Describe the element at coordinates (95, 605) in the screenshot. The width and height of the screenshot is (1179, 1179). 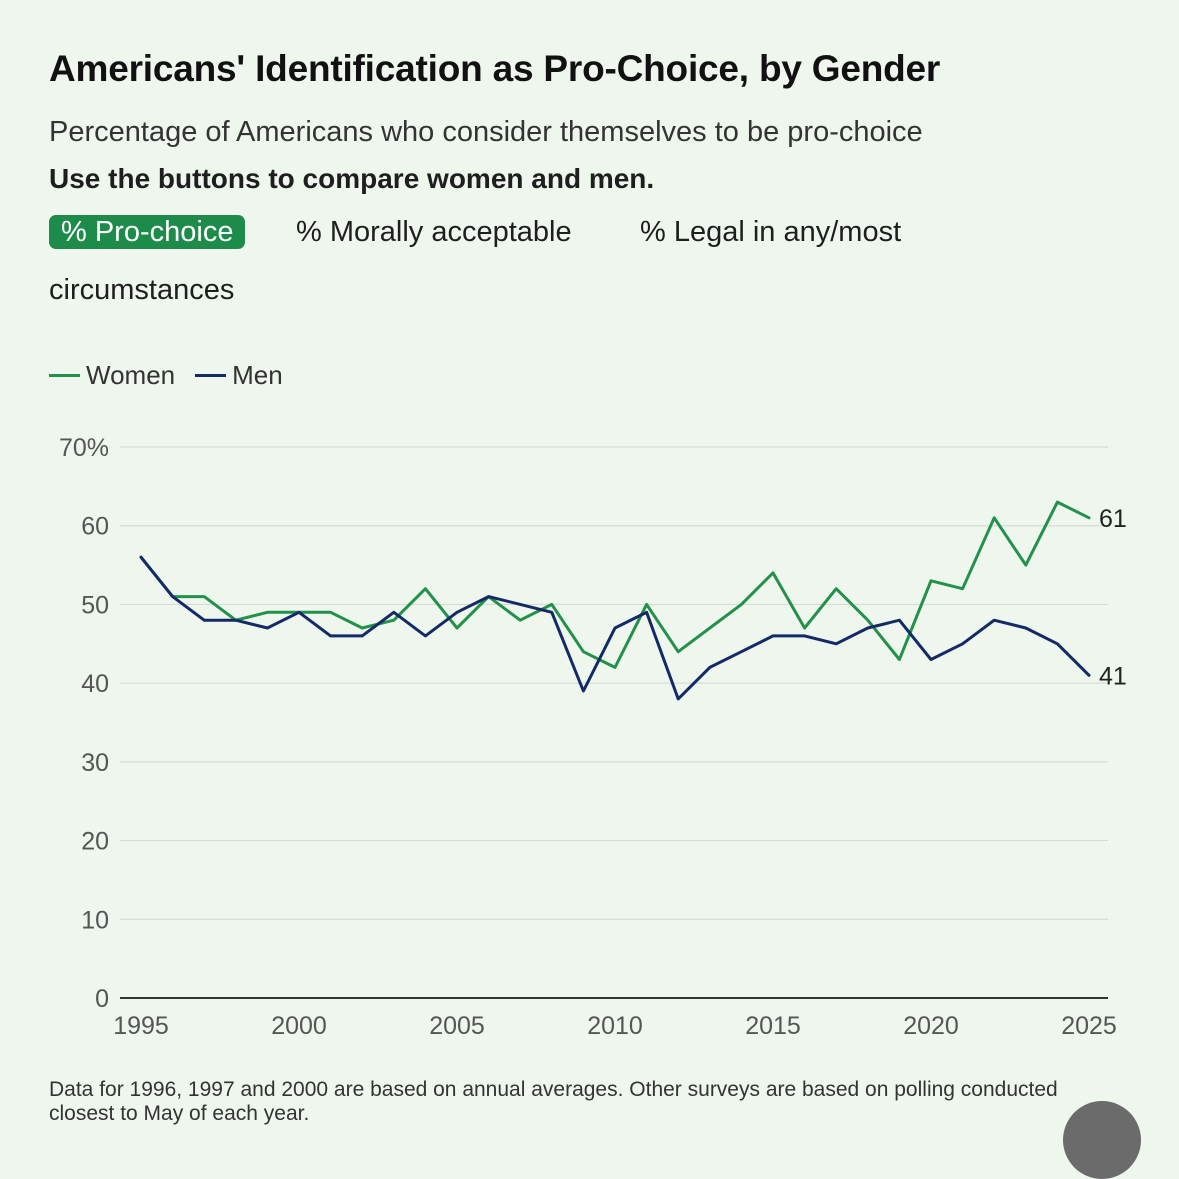
I see `y-tick-label-50: 50` at that location.